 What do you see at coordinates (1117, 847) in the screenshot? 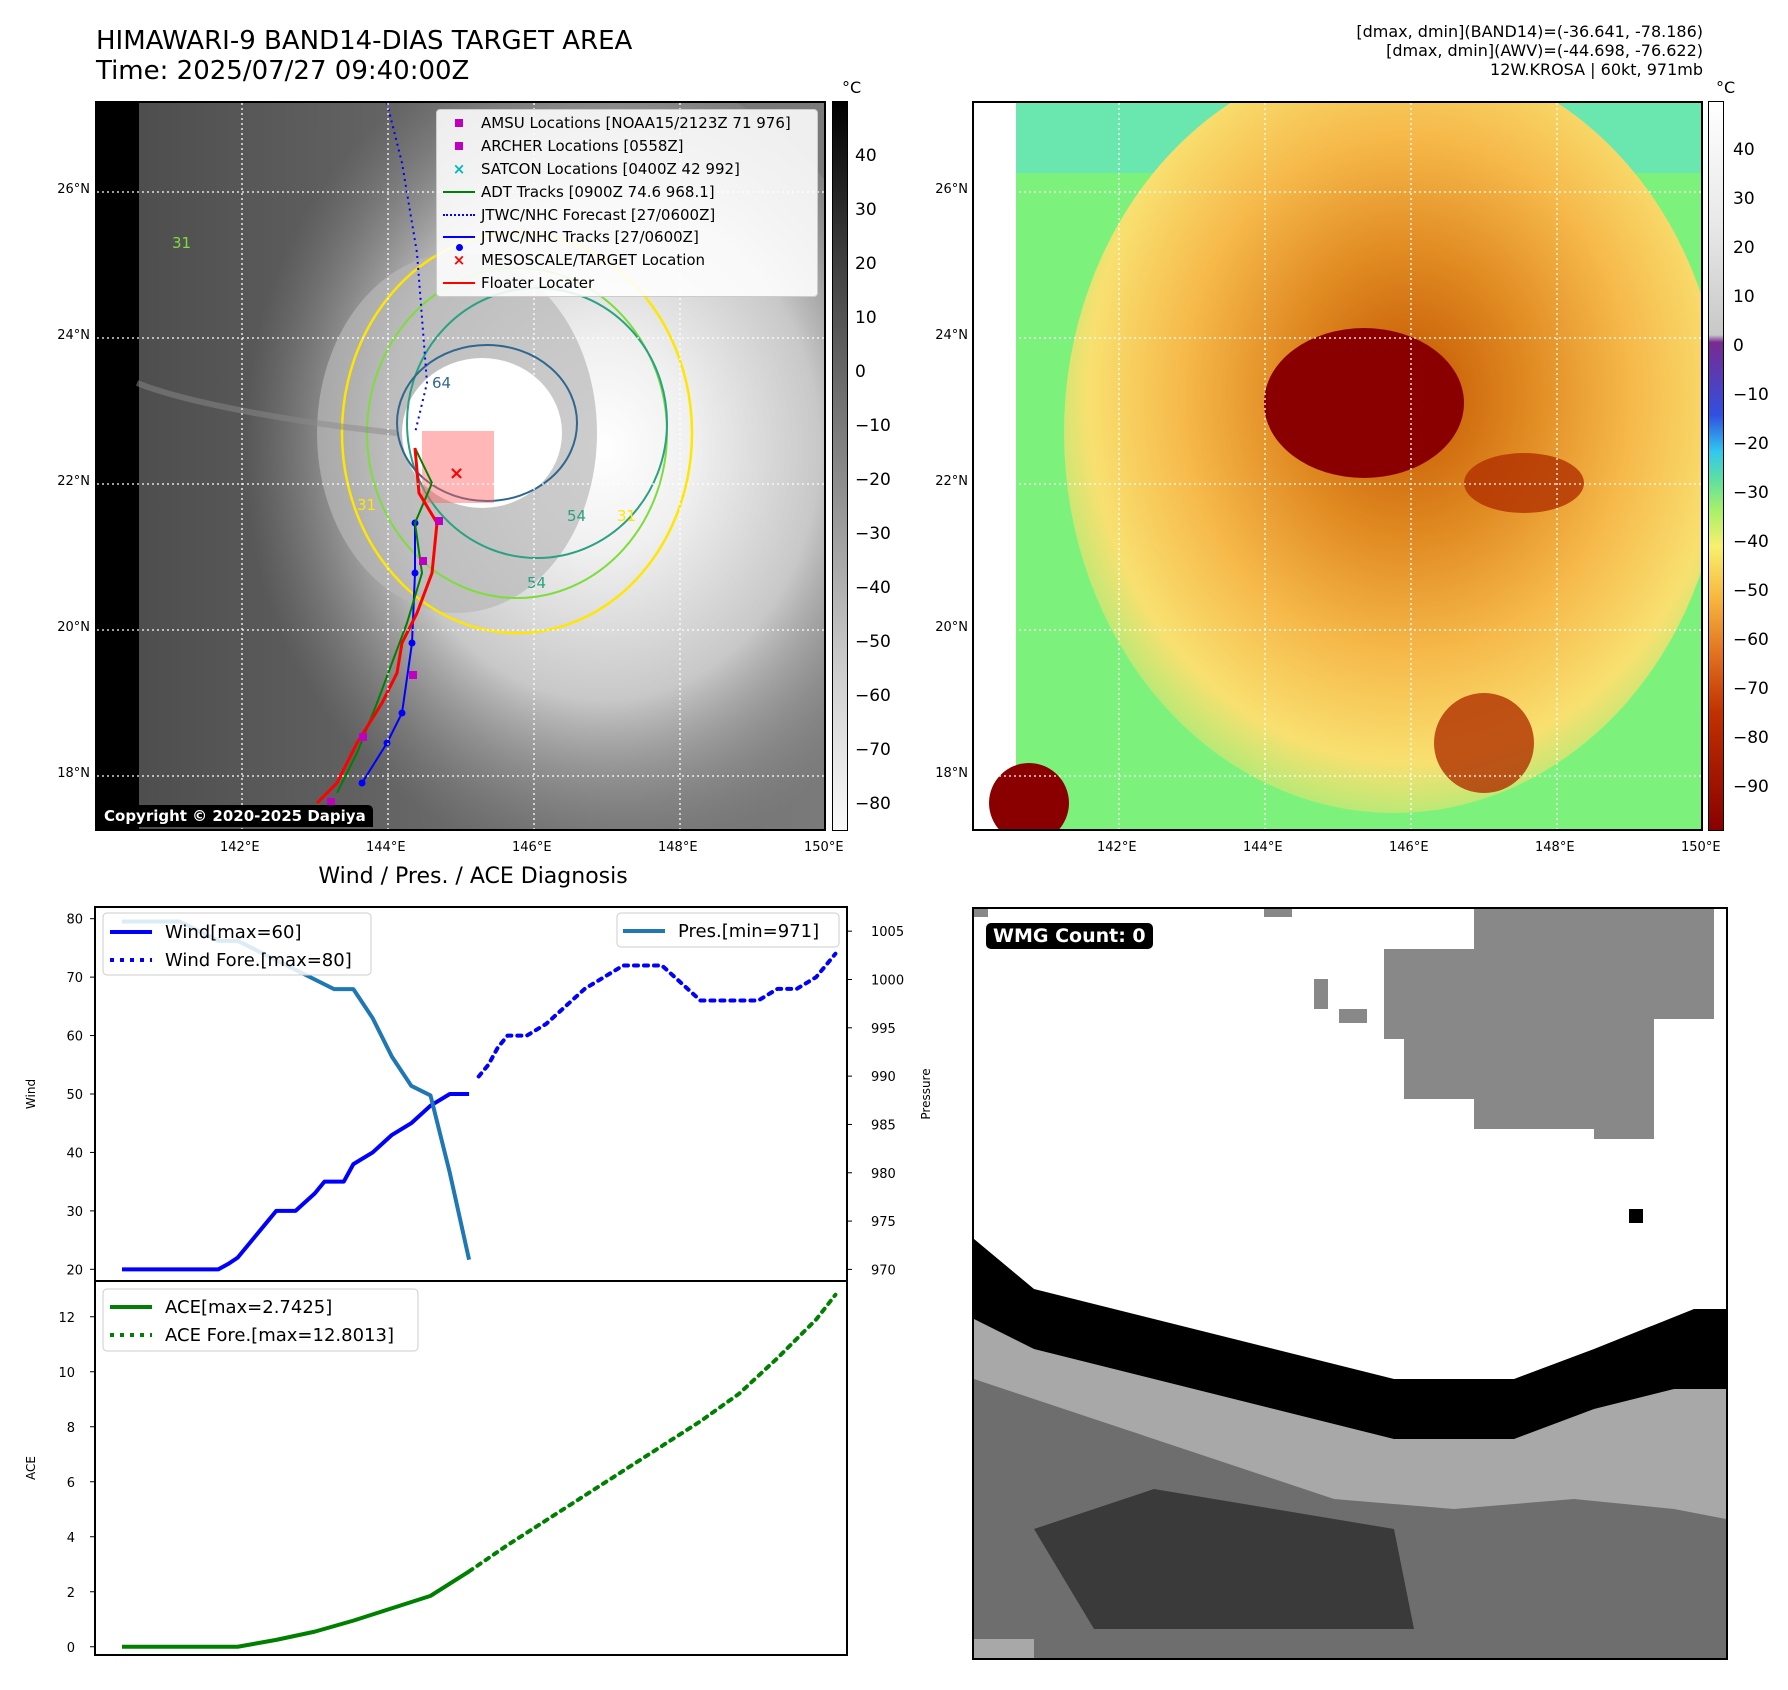
I see `lon-label: 142°E` at bounding box center [1117, 847].